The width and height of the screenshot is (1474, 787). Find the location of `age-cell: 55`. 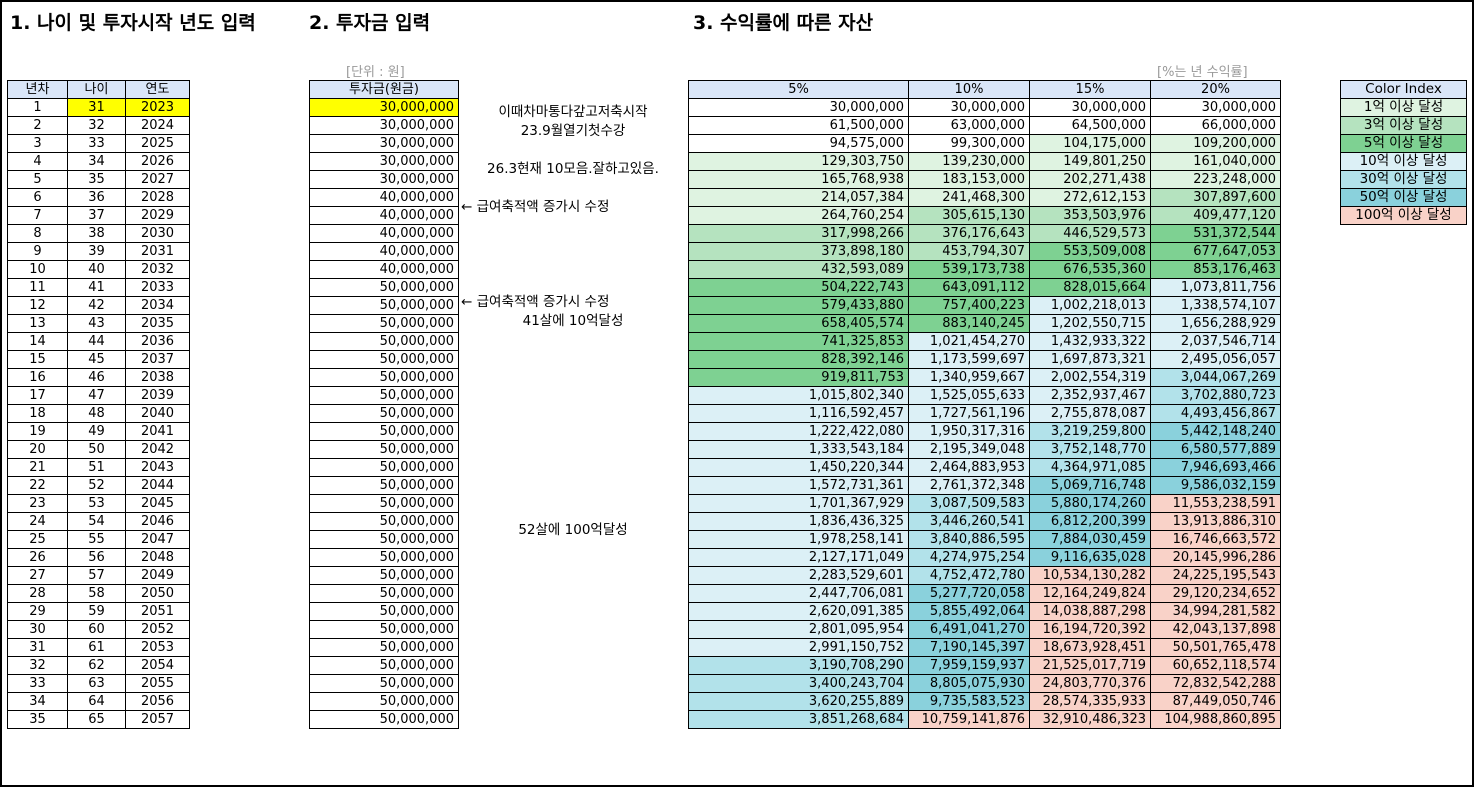

age-cell: 55 is located at coordinates (96, 539).